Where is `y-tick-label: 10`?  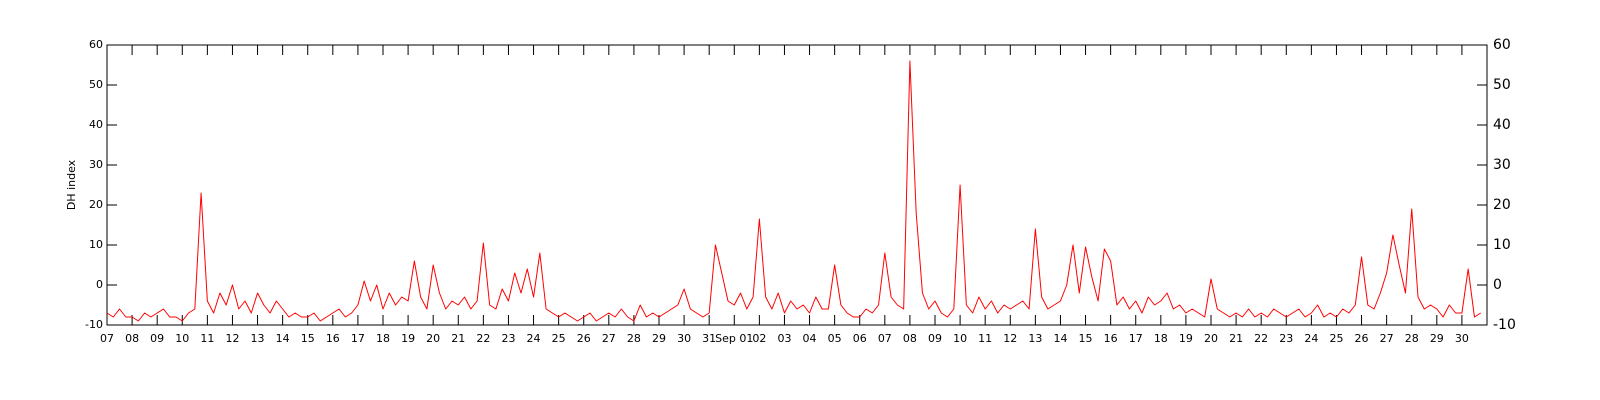 y-tick-label: 10 is located at coordinates (96, 244).